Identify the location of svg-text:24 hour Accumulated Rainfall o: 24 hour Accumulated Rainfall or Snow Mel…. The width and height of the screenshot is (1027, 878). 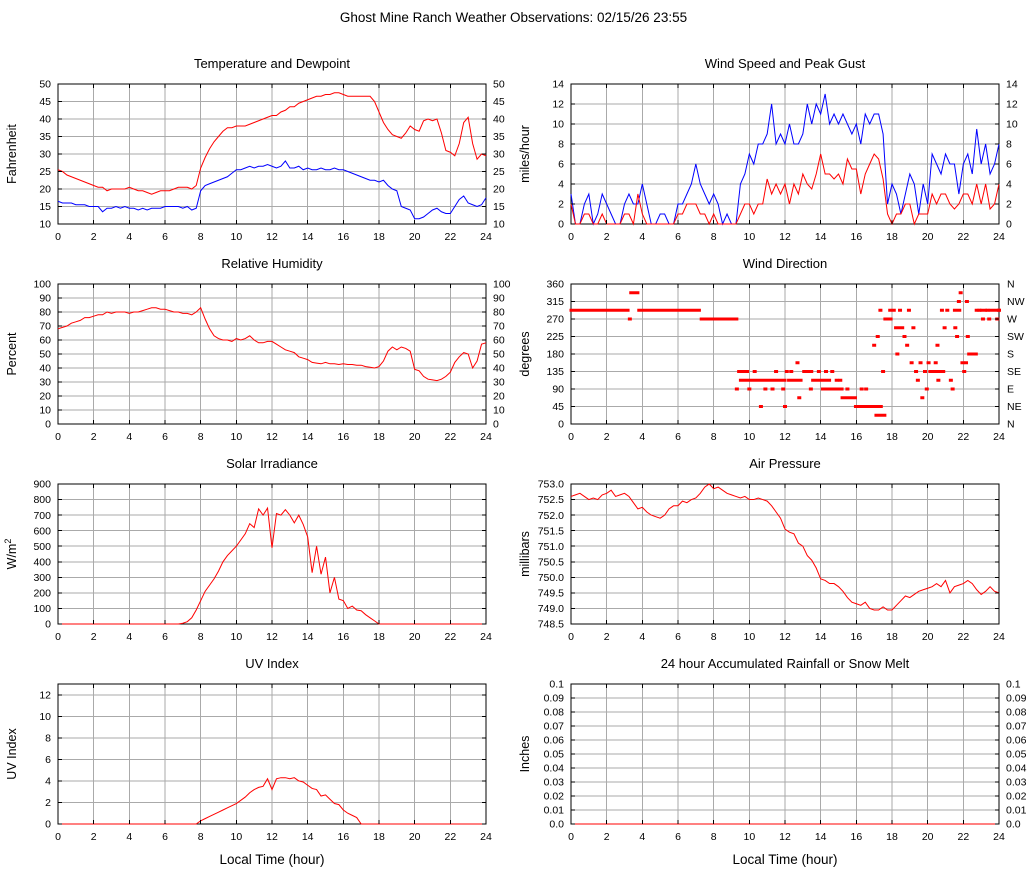
(785, 663).